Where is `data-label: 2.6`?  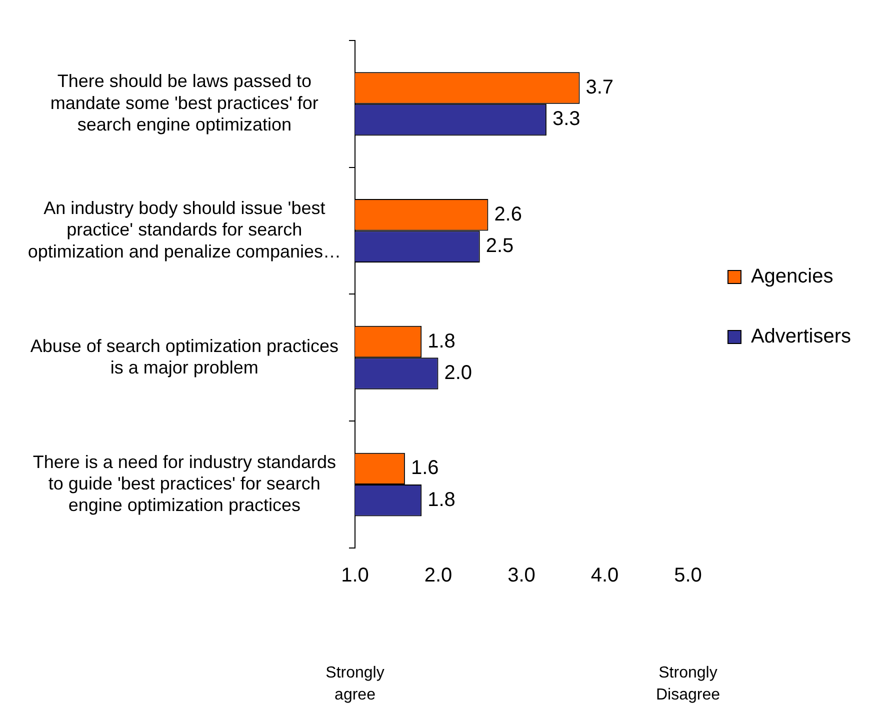 data-label: 2.6 is located at coordinates (508, 214).